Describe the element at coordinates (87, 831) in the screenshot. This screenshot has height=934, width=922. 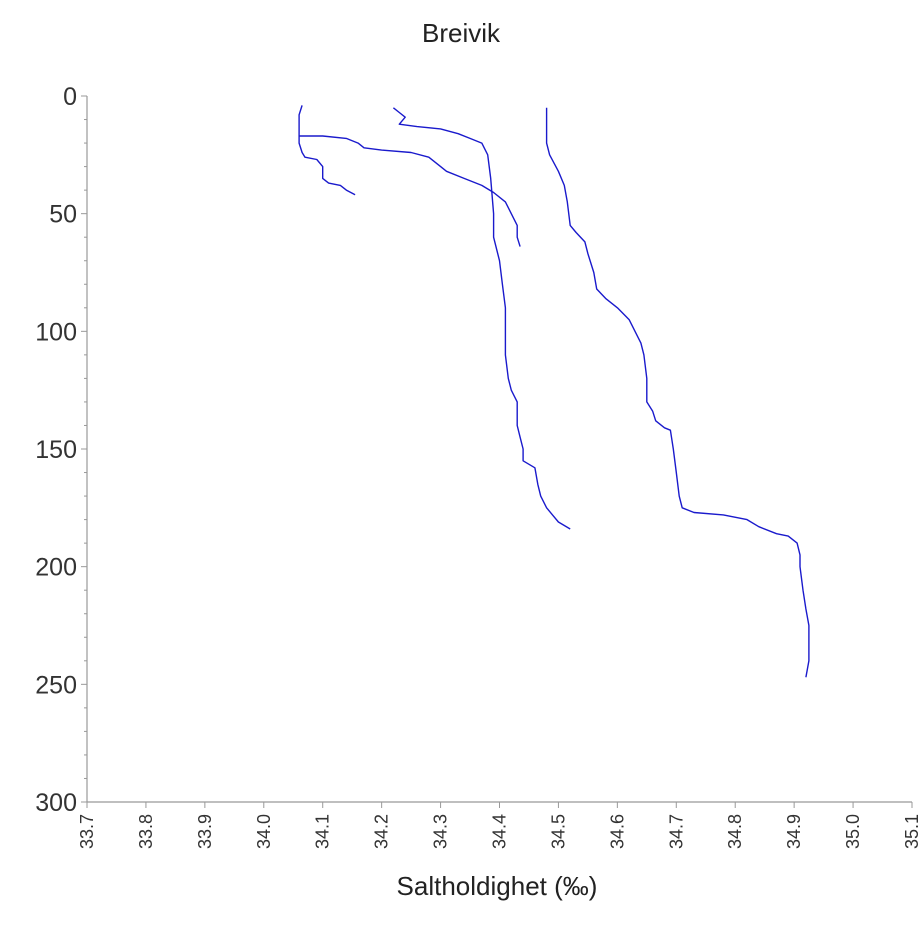
I see `x-tick-label: 33.7` at that location.